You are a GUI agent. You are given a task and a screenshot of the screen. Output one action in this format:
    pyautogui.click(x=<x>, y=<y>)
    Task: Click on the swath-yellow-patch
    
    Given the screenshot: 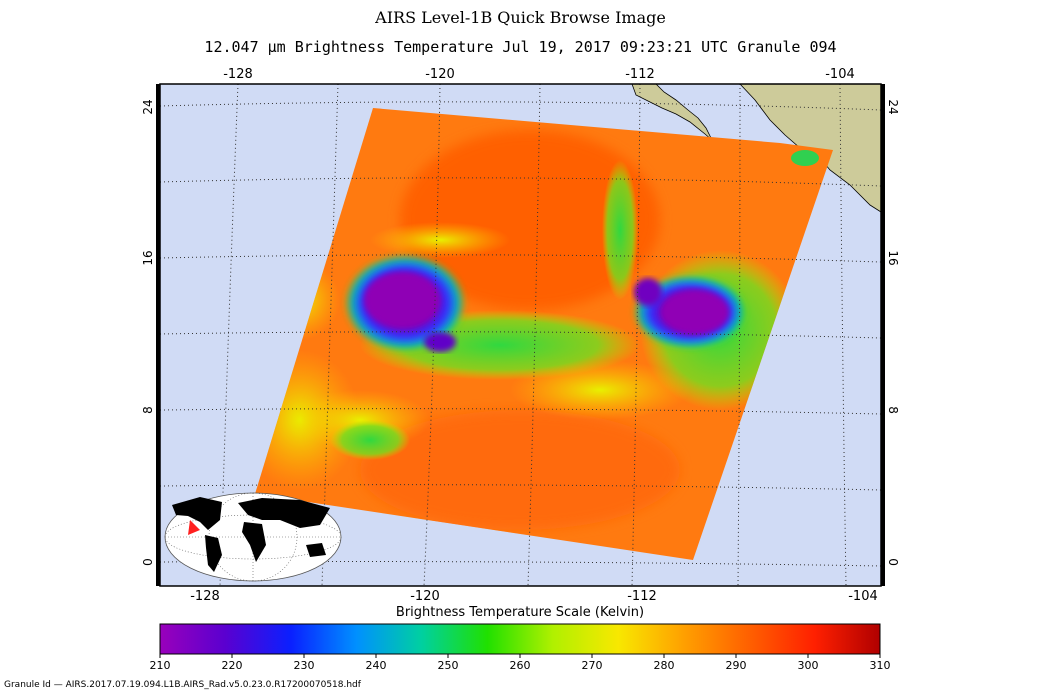 What is the action you would take?
    pyautogui.click(x=440, y=240)
    